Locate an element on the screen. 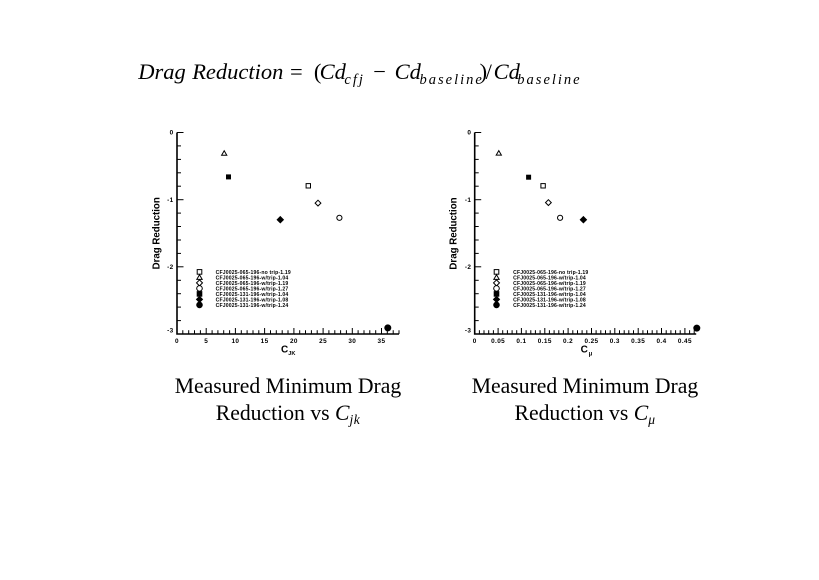  svg-text: 5 is located at coordinates (206, 341).